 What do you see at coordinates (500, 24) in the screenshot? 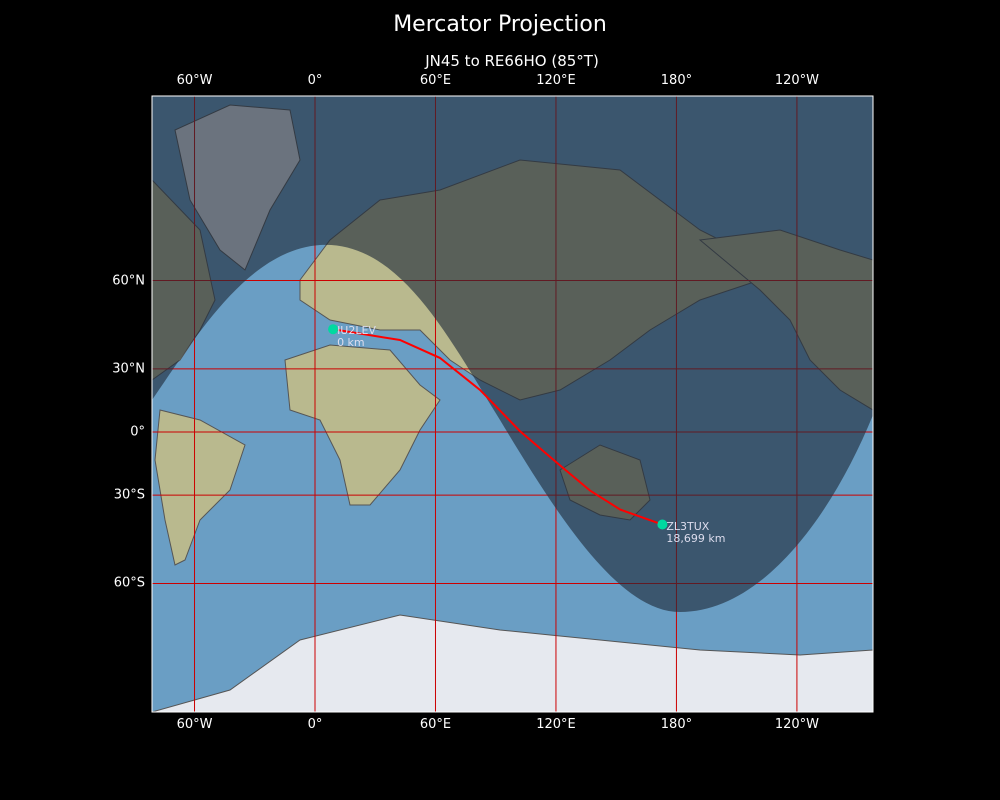
I see `figure-title: Mercator Projection` at bounding box center [500, 24].